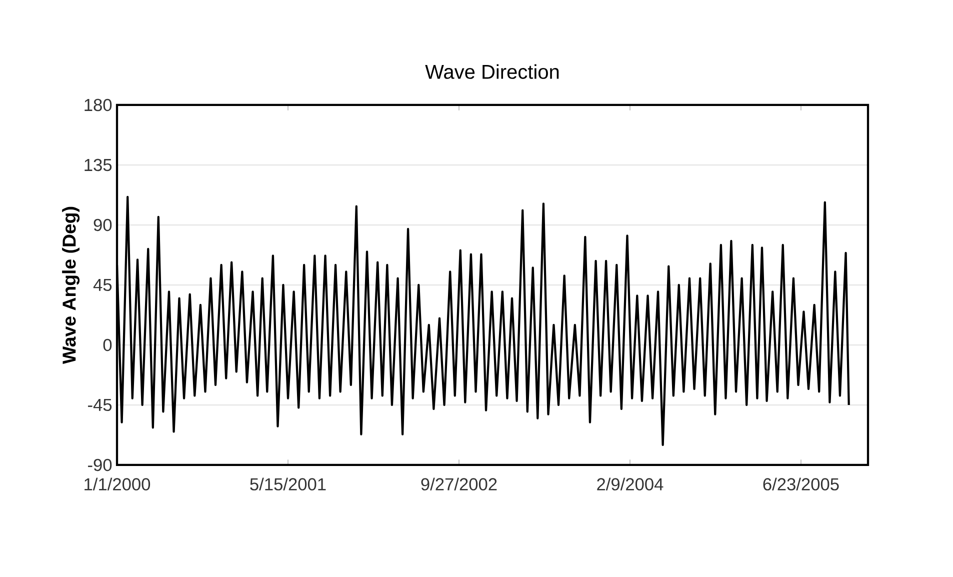 The height and width of the screenshot is (577, 953). I want to click on x-tick-label: 6/23/2005, so click(801, 484).